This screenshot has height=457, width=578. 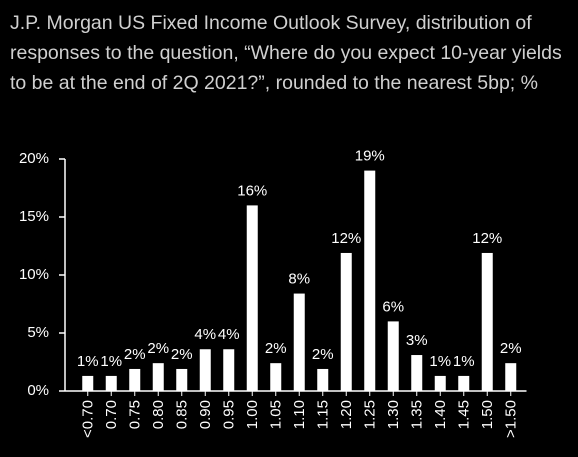 I want to click on x-tick-label: 1.10, so click(x=299, y=414).